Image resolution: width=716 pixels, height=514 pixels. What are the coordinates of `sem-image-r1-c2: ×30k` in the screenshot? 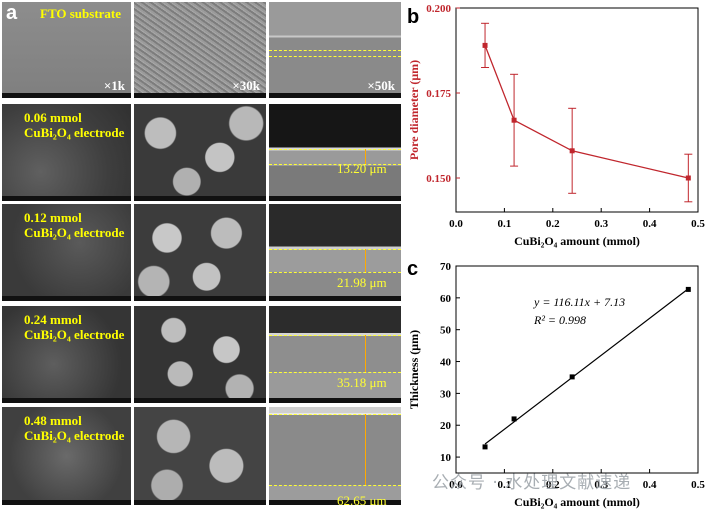 It's located at (200, 50).